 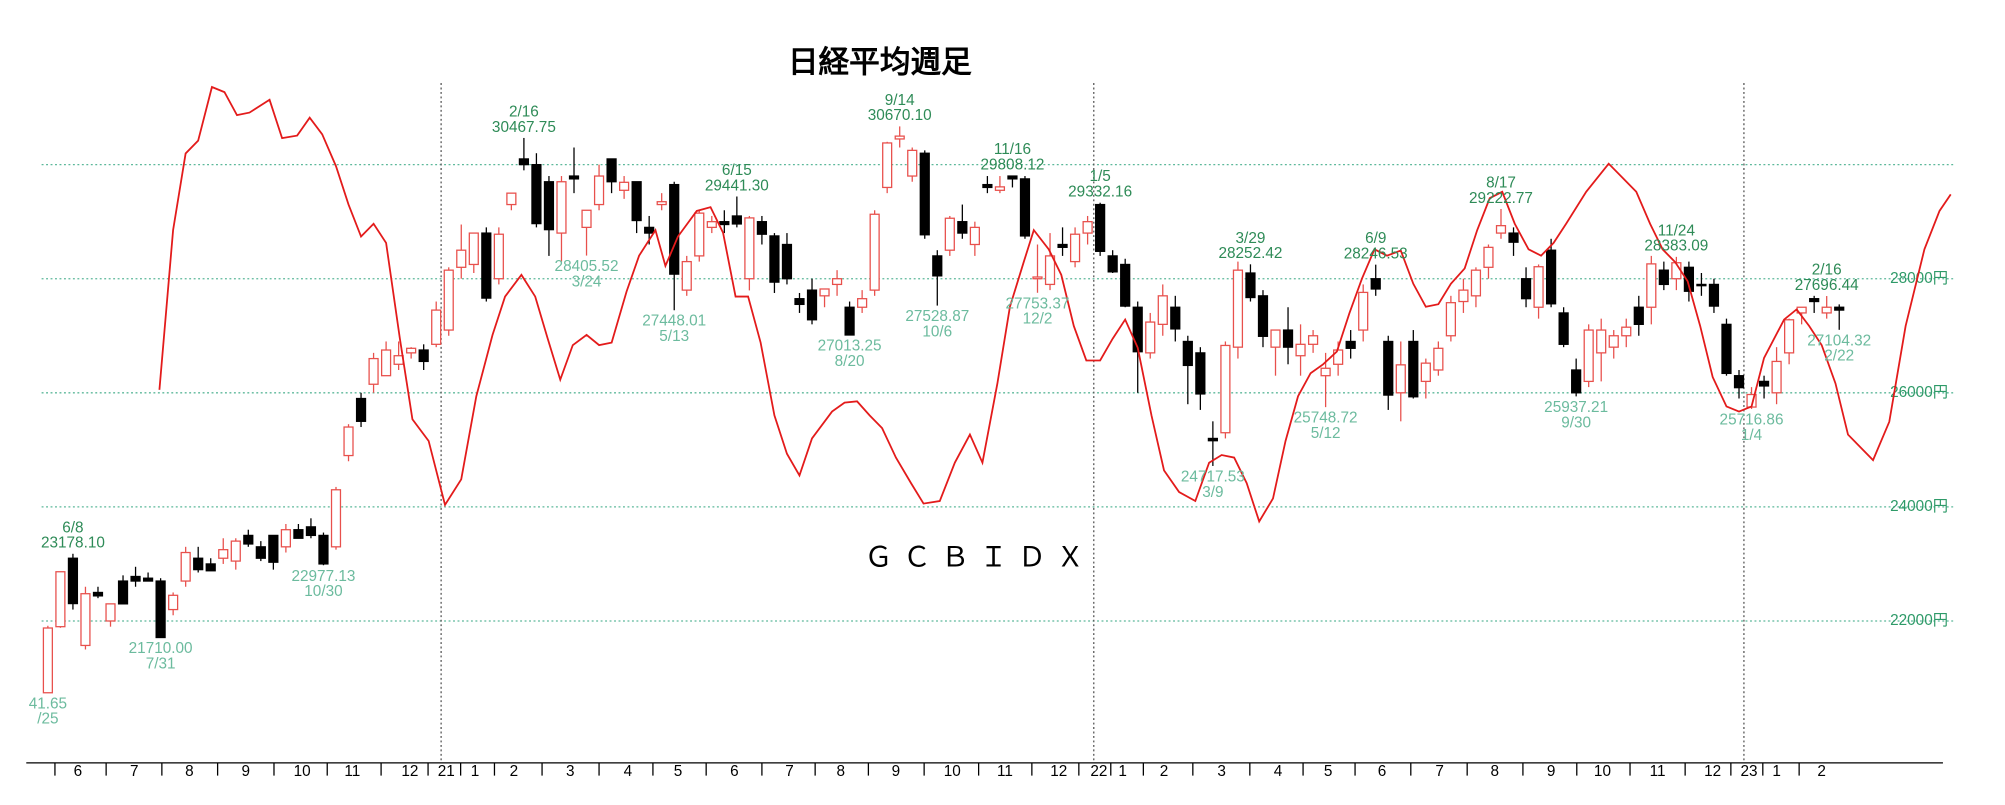 What do you see at coordinates (446, 771) in the screenshot?
I see `x-tick-label: 21` at bounding box center [446, 771].